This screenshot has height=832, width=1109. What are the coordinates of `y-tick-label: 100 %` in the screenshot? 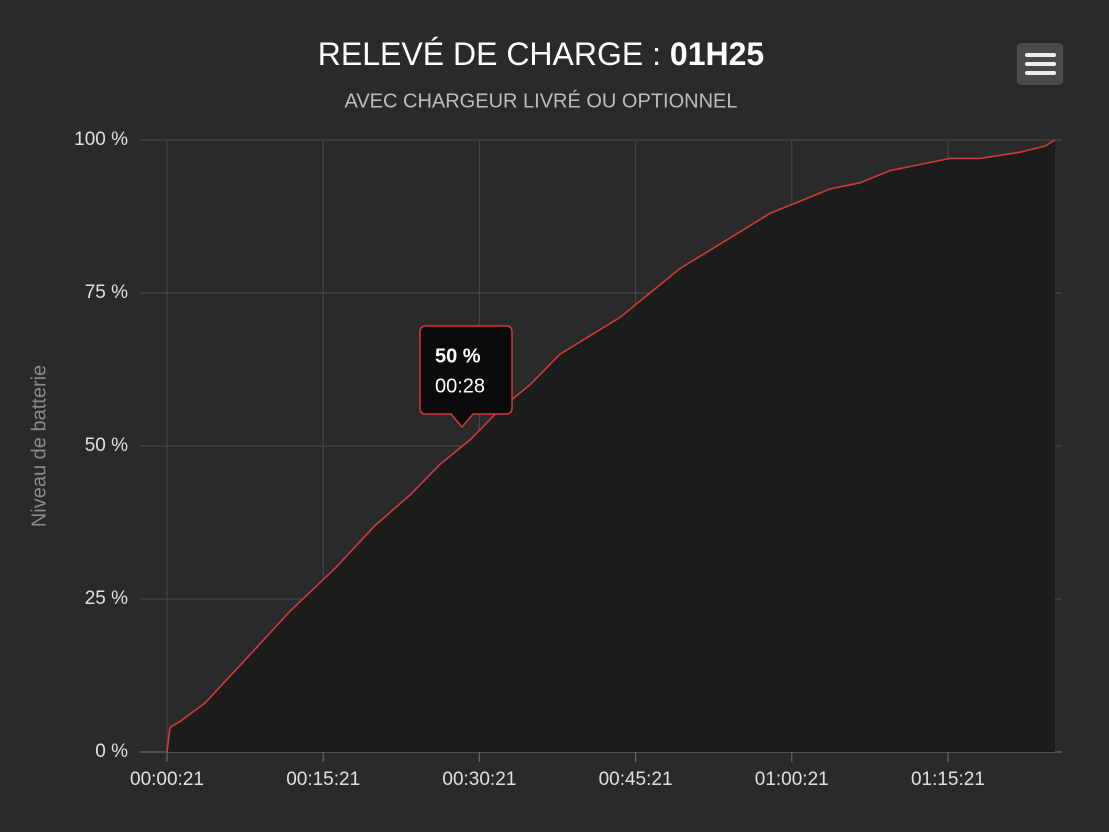 It's located at (101, 139).